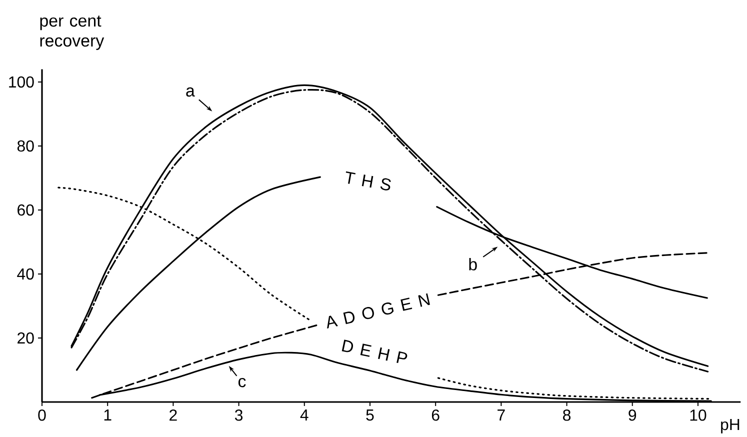 This screenshot has width=747, height=437. Describe the element at coordinates (108, 415) in the screenshot. I see `x-tick-label: 1` at that location.